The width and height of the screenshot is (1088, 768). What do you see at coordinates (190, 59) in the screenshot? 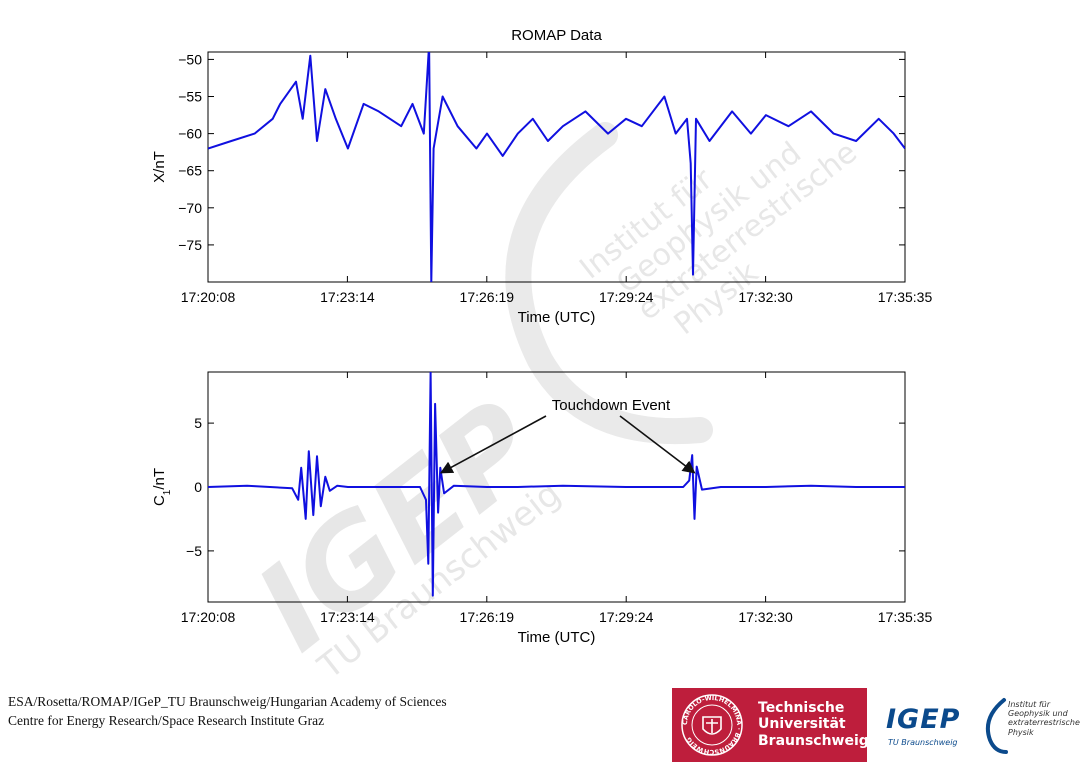
I see `y-tick-label: −50` at bounding box center [190, 59].